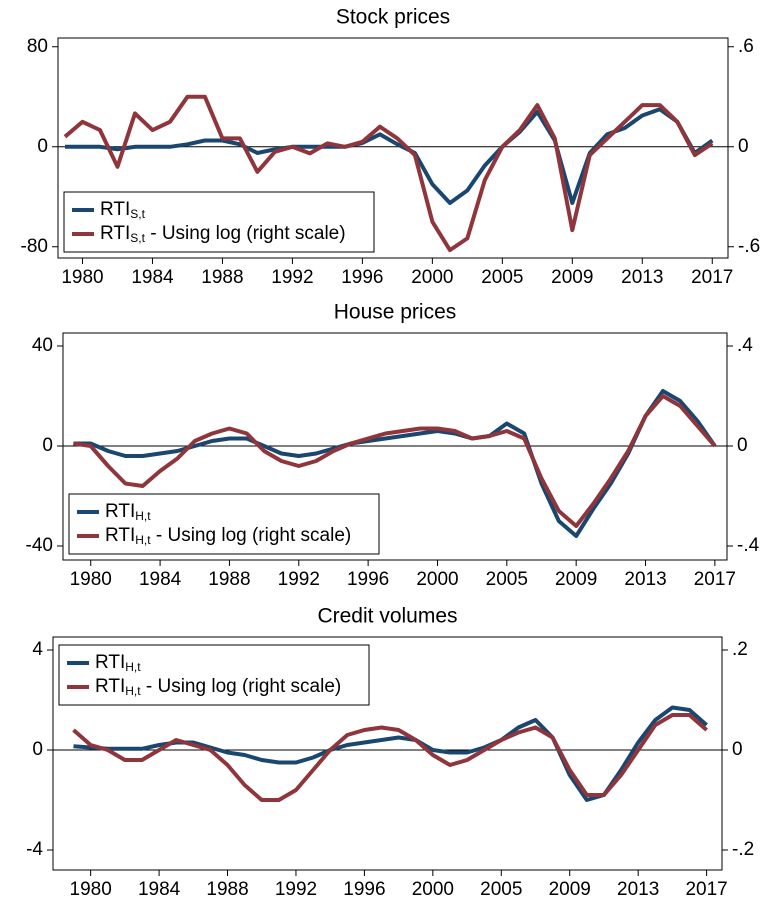 The width and height of the screenshot is (771, 905). What do you see at coordinates (387, 616) in the screenshot?
I see `panel-title: Credit volumes` at bounding box center [387, 616].